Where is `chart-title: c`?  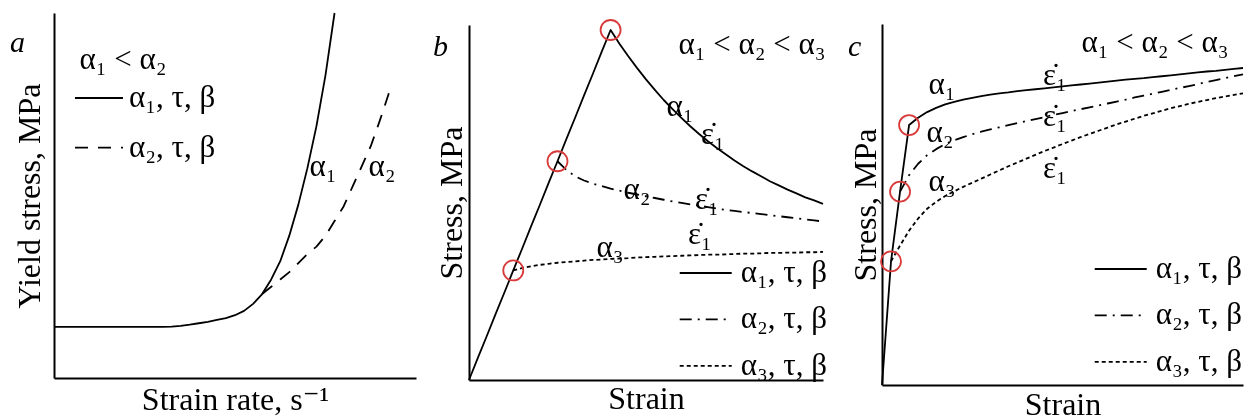
chart-title: c is located at coordinates (855, 45).